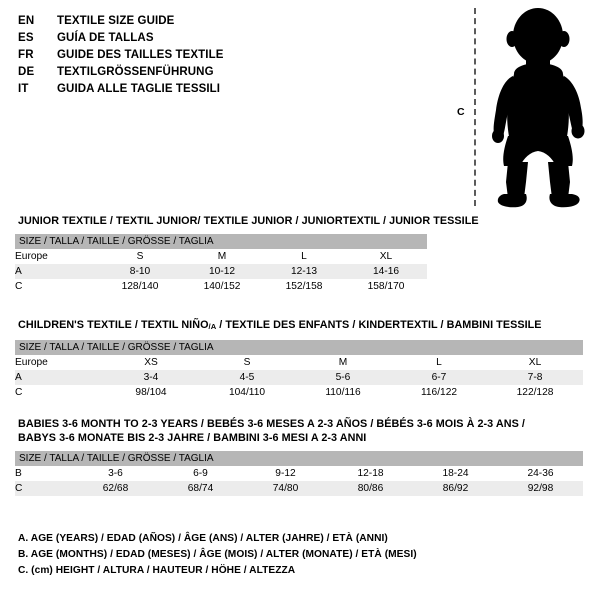 Image resolution: width=600 pixels, height=600 pixels. I want to click on children-a-val-2: 4-5, so click(247, 377).